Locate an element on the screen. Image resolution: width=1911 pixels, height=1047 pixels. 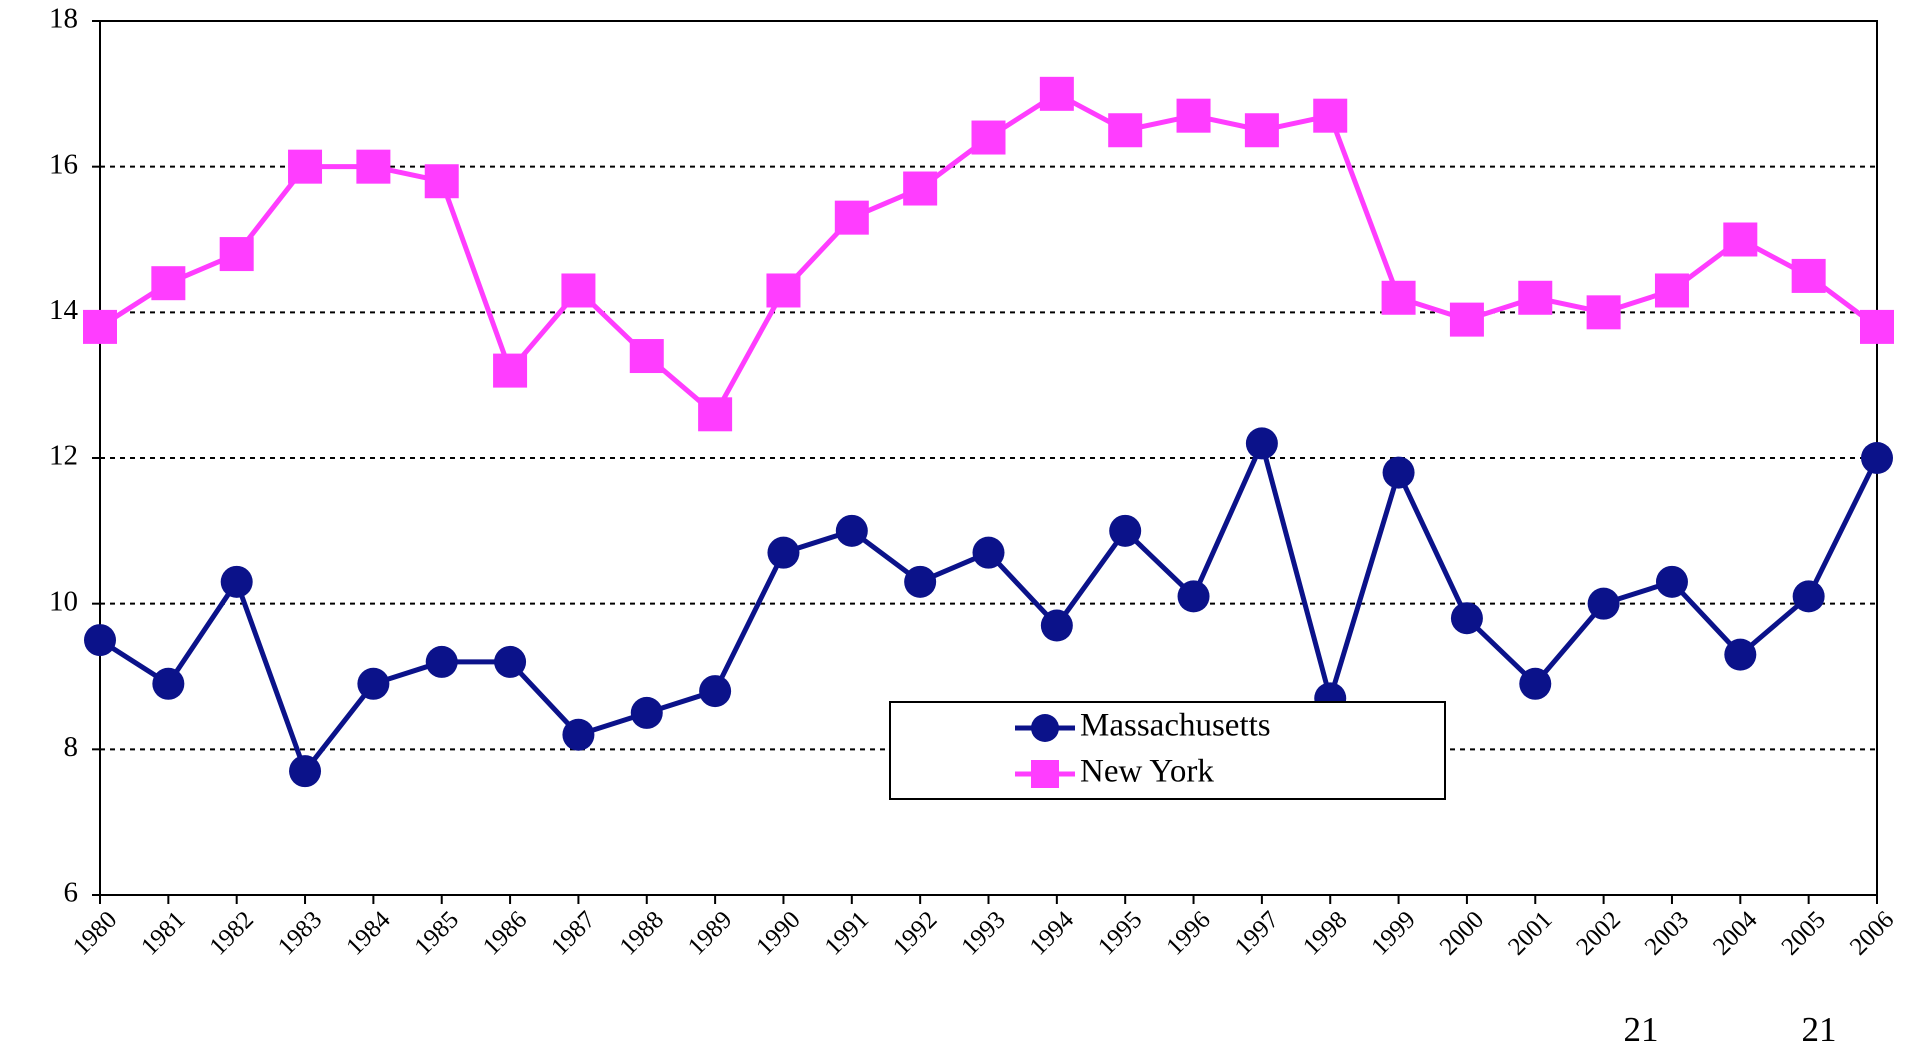
x-tick-label: 1981 is located at coordinates (163, 933).